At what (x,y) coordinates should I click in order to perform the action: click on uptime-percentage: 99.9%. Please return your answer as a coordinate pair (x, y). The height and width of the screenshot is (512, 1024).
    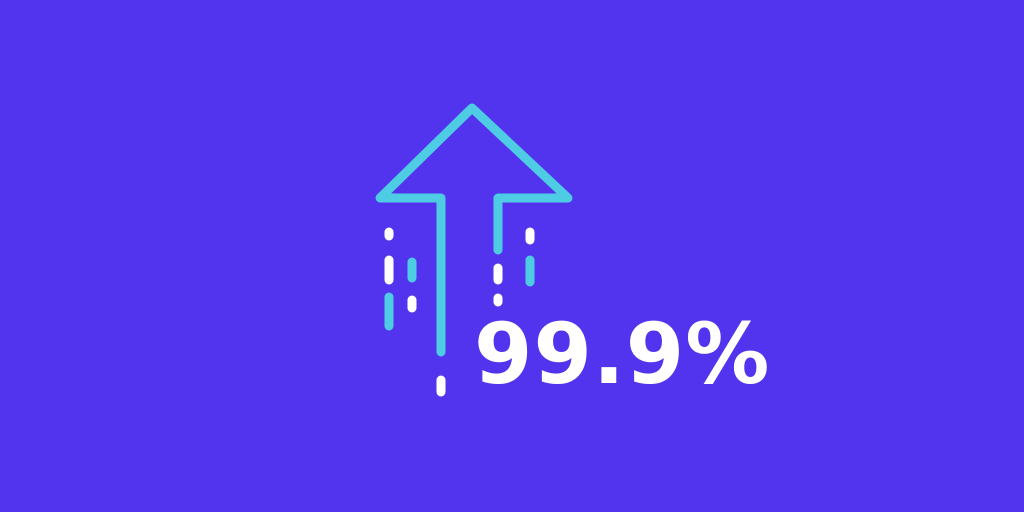
    Looking at the image, I should click on (622, 354).